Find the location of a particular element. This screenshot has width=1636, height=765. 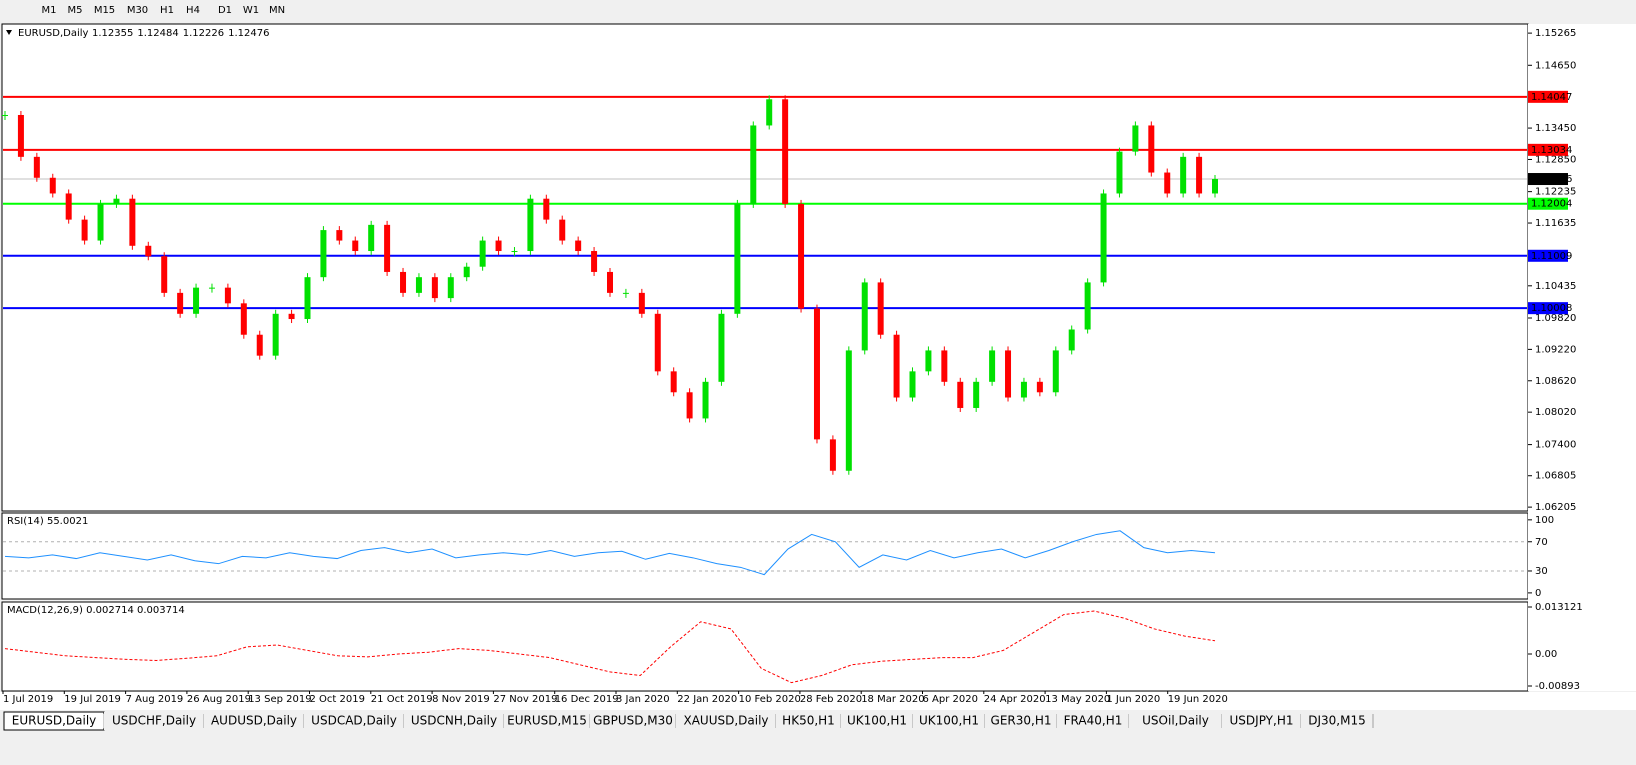

y-tick-label: 1.09220 is located at coordinates (1555, 349).